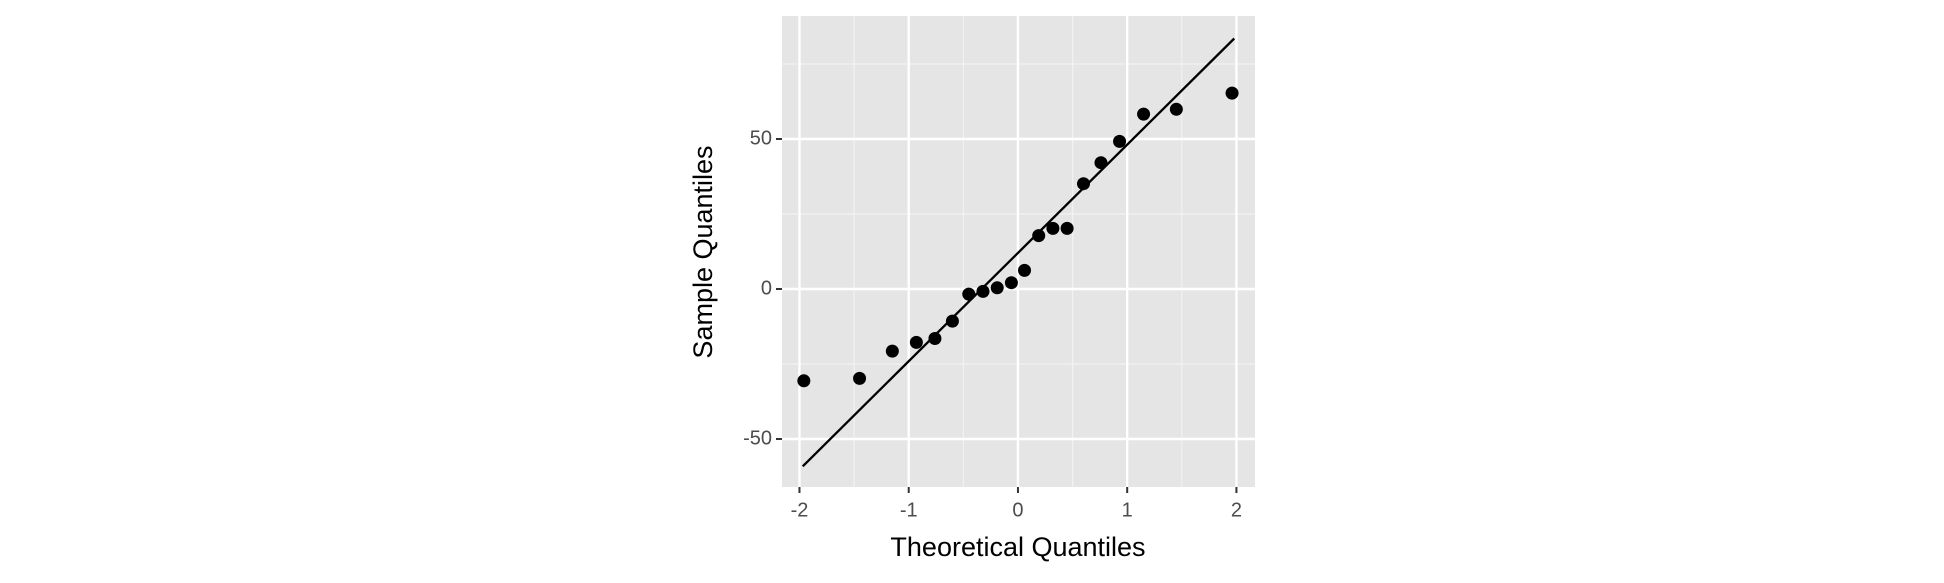  What do you see at coordinates (761, 138) in the screenshot?
I see `y-tick-label: 50` at bounding box center [761, 138].